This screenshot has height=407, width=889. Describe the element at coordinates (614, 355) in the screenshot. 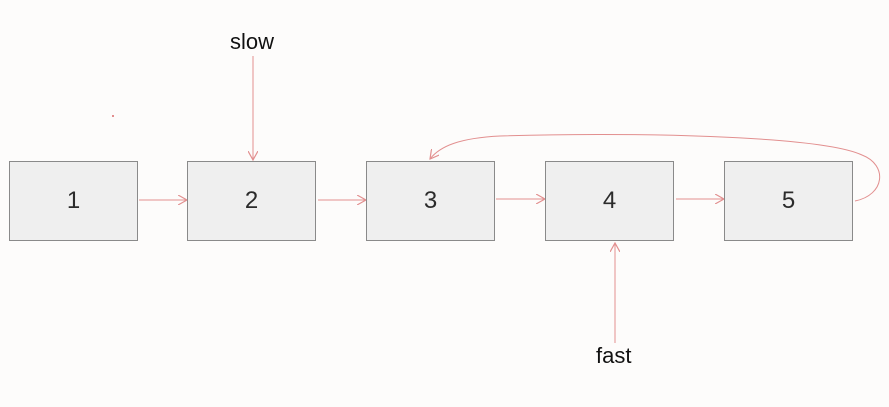

I see `fast-pointer-label: fast` at that location.